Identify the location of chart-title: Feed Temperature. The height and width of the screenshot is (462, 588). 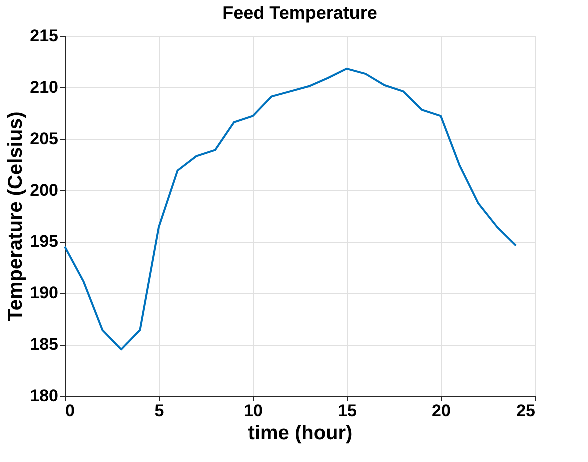
(300, 13).